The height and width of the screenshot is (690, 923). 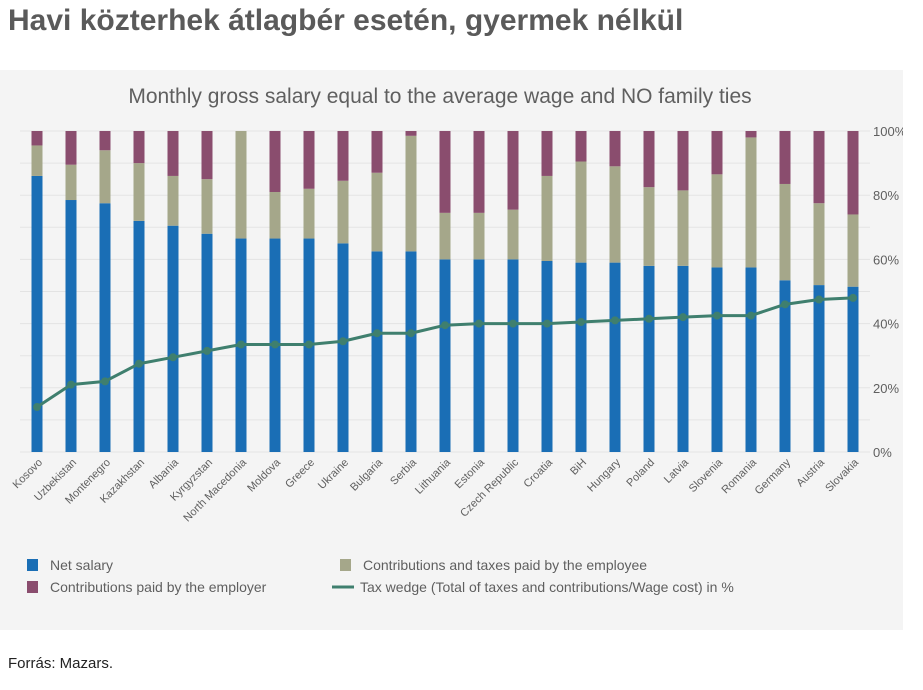 I want to click on y-tick-label: 0%, so click(x=882, y=452).